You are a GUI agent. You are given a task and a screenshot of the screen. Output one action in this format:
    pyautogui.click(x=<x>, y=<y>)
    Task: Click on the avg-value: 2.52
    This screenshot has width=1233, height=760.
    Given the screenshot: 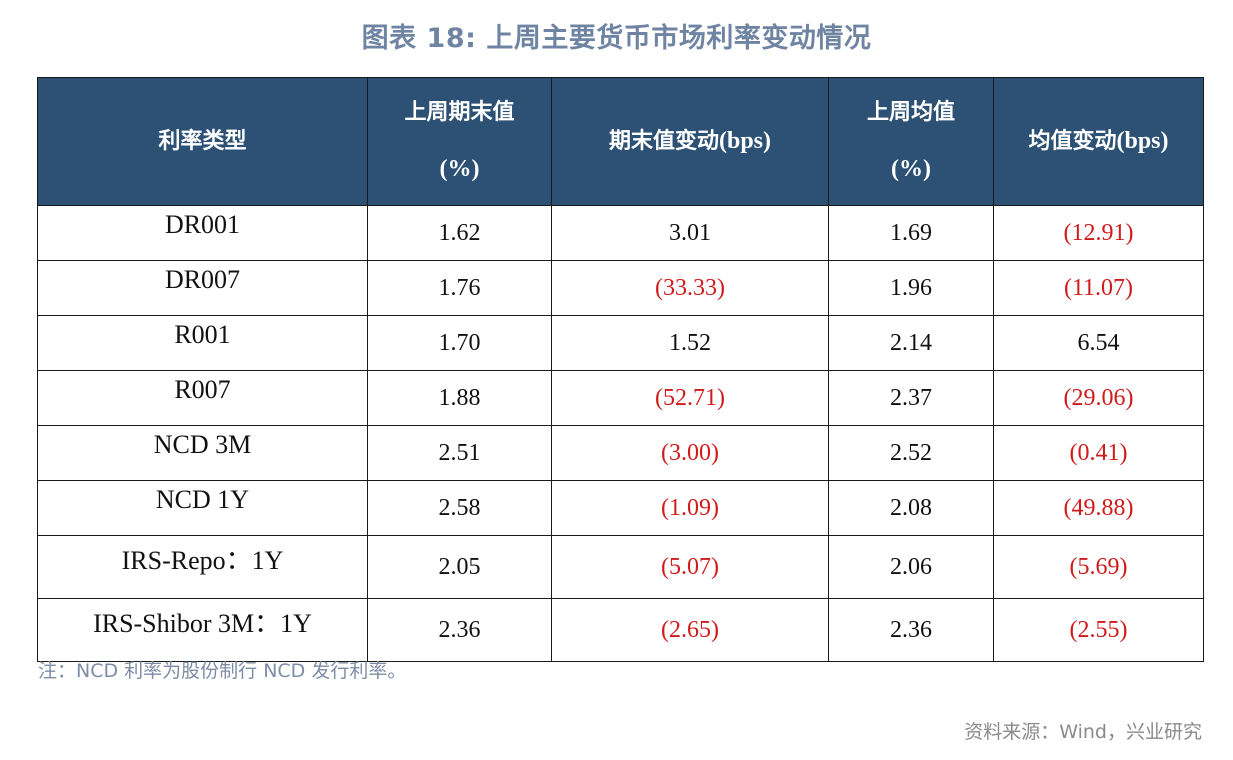 What is the action you would take?
    pyautogui.click(x=911, y=453)
    